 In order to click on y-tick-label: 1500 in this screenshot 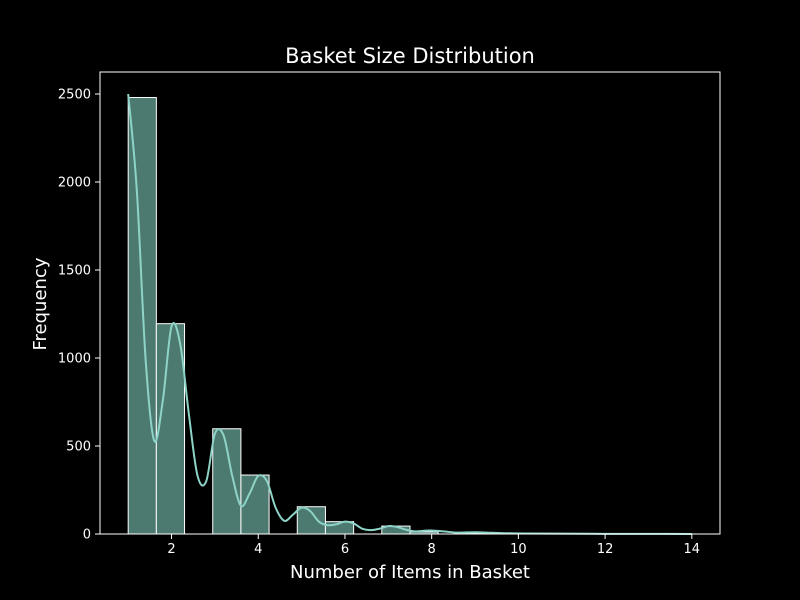, I will do `click(74, 271)`.